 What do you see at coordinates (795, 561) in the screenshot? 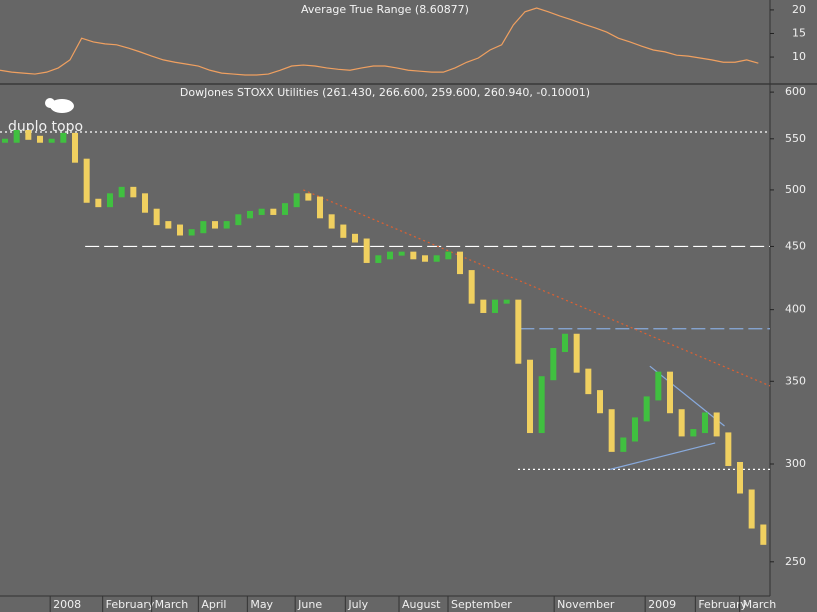
I see `y-tick-label: 250` at bounding box center [795, 561].